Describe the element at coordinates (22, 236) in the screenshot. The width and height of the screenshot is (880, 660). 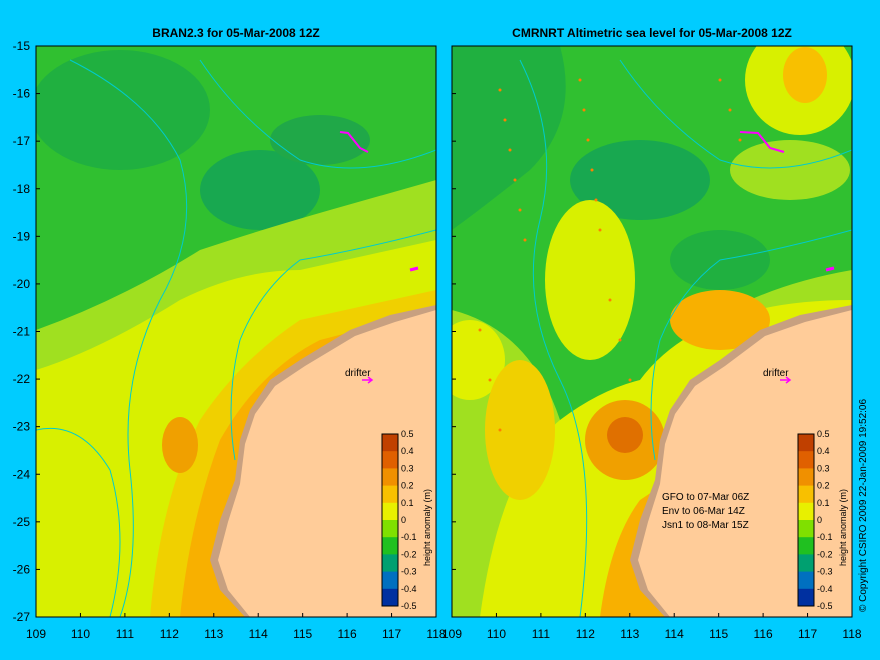
I see `y-tick-label: -19` at that location.